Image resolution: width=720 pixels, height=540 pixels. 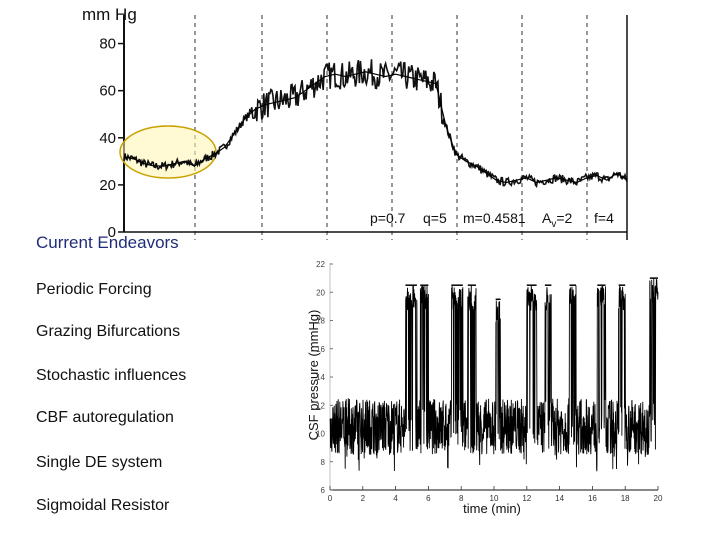 I want to click on bottom-y-axis-label: CSF pressure (mmHg), so click(x=313, y=375).